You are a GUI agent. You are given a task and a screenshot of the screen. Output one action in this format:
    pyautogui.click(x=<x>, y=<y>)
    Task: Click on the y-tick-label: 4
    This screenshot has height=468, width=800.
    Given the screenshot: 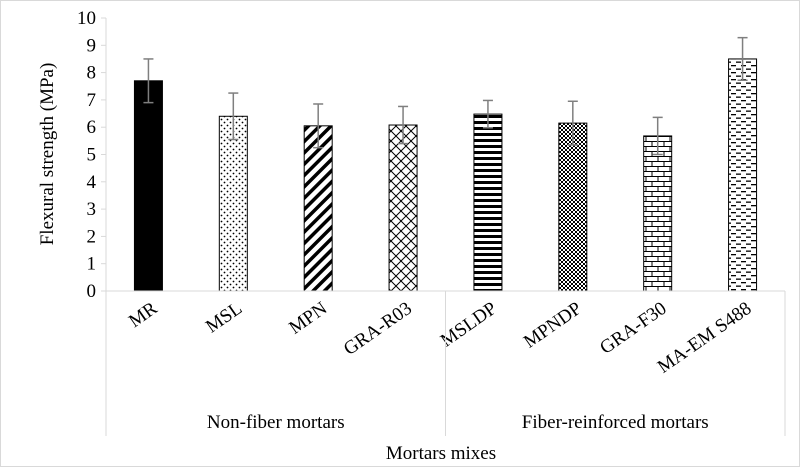 What is the action you would take?
    pyautogui.click(x=92, y=182)
    